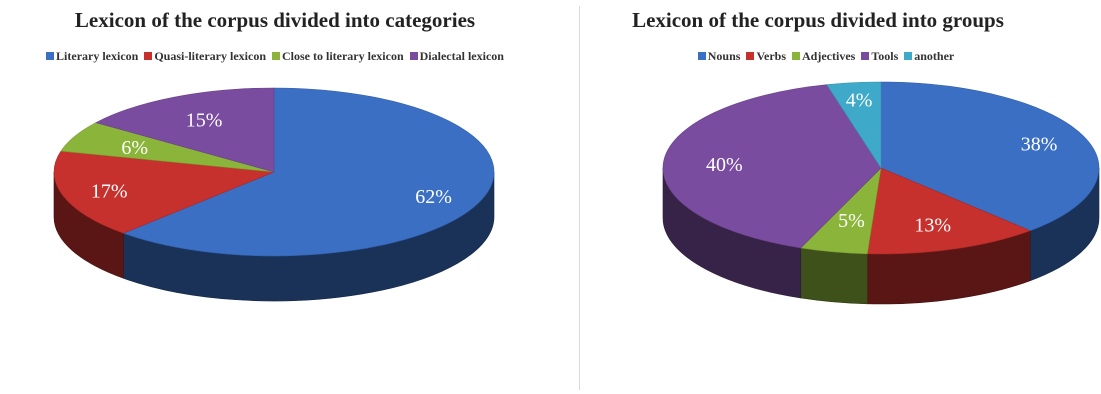  Describe the element at coordinates (724, 165) in the screenshot. I see `slice-label: 40%` at that location.